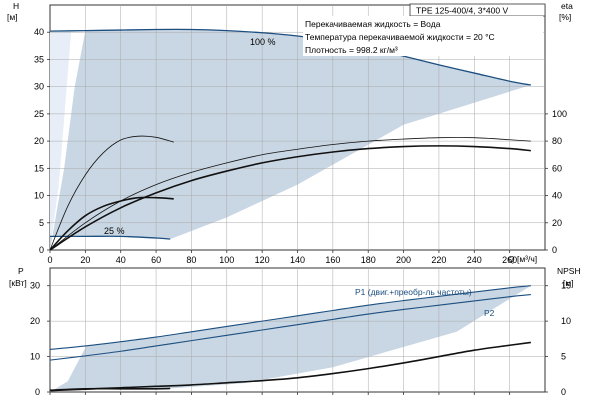  Describe the element at coordinates (565, 17) in the screenshot. I see `y-right-unit: [%]` at that location.